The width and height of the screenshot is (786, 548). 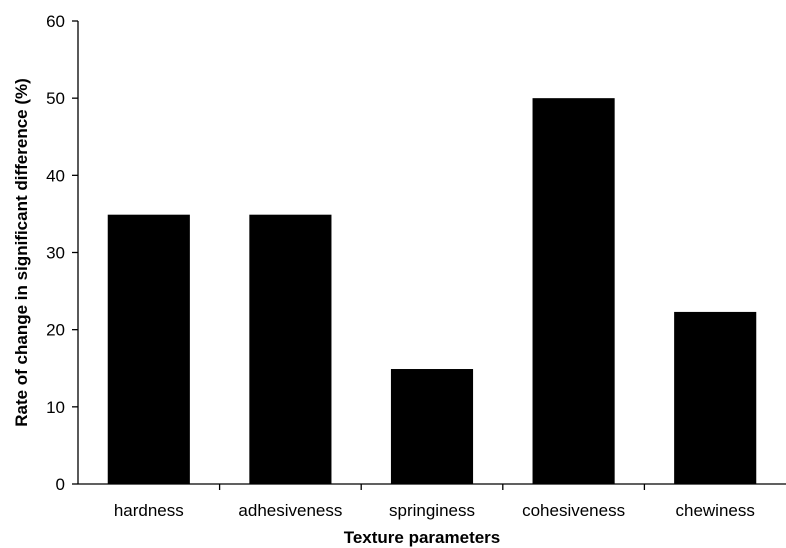 I want to click on y-tick-label: 40, so click(x=55, y=175).